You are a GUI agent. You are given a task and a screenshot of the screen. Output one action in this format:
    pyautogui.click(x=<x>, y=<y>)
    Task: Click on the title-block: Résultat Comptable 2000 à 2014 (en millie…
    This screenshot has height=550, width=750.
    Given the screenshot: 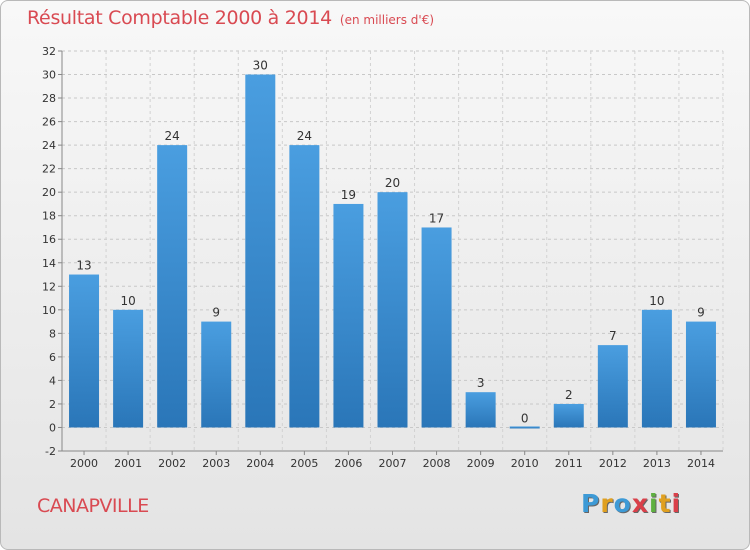 What is the action you would take?
    pyautogui.click(x=230, y=18)
    